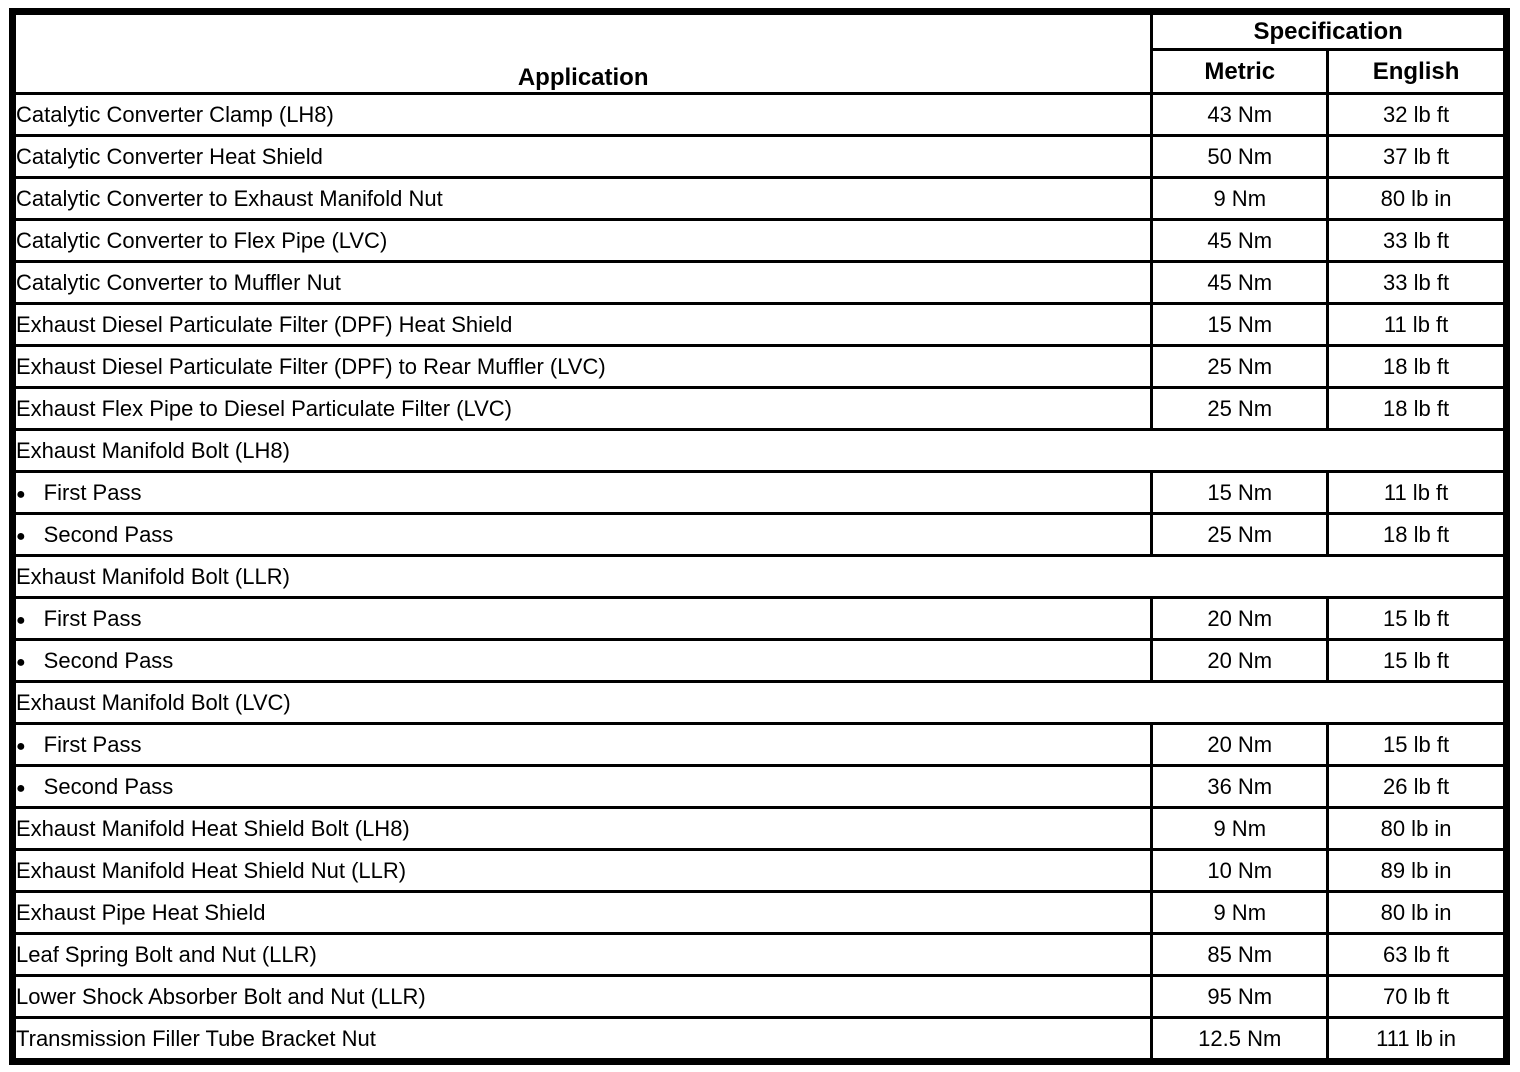 The height and width of the screenshot is (1072, 1520). I want to click on table-header: Application Specification Metric English, so click(759, 52).